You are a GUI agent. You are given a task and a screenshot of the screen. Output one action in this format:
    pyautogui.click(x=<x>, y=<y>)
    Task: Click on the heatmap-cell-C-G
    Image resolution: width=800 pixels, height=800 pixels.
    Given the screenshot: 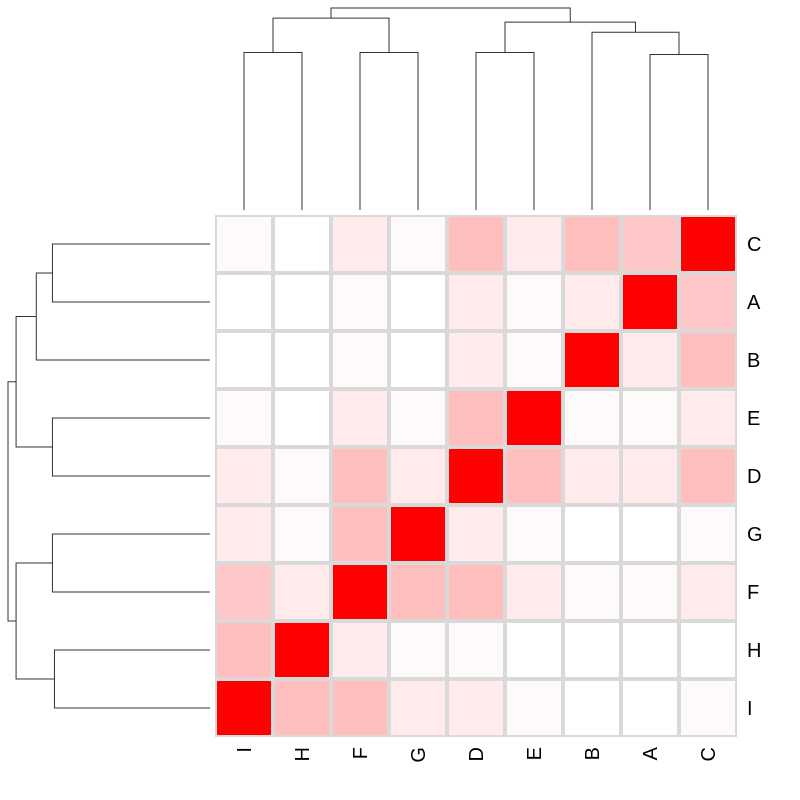 What is the action you would take?
    pyautogui.click(x=418, y=244)
    